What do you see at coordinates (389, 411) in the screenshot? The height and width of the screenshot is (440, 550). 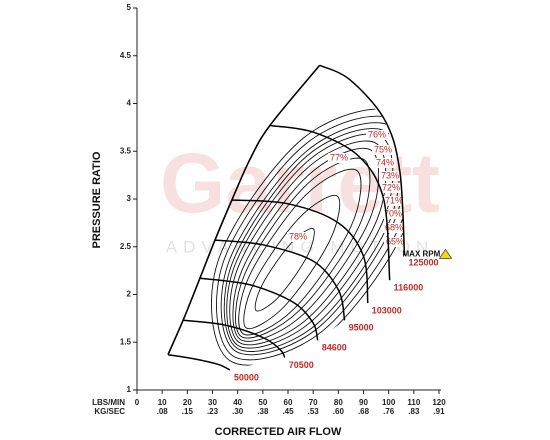 I see `x2-tick-label: .76` at bounding box center [389, 411].